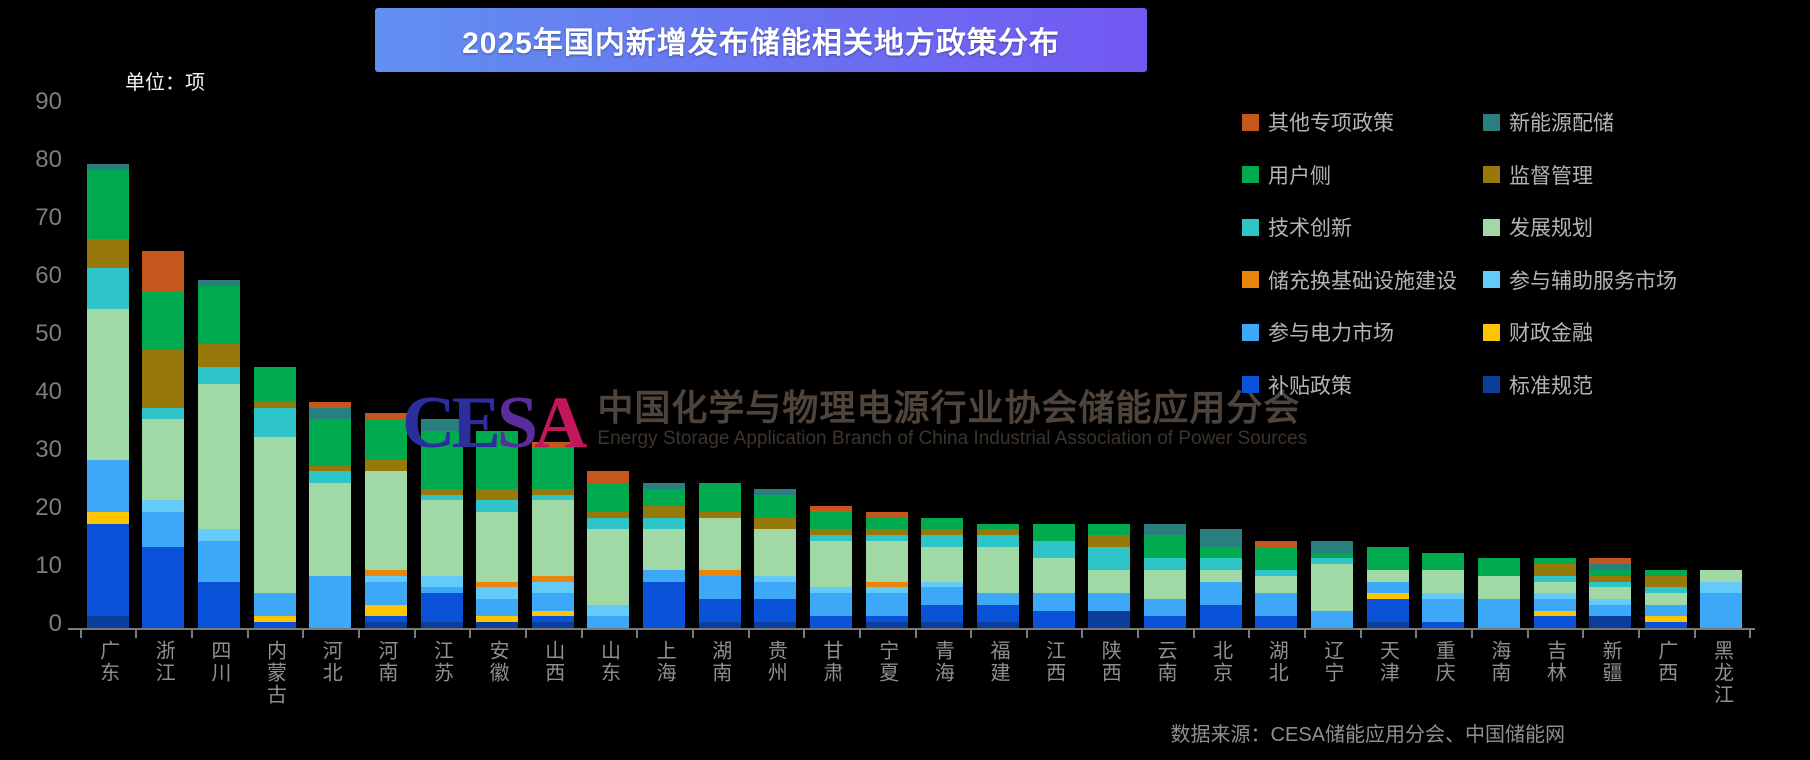 This screenshot has width=1810, height=760. What do you see at coordinates (1387, 587) in the screenshot?
I see `bar-segment-天津-参与电力市场` at bounding box center [1387, 587].